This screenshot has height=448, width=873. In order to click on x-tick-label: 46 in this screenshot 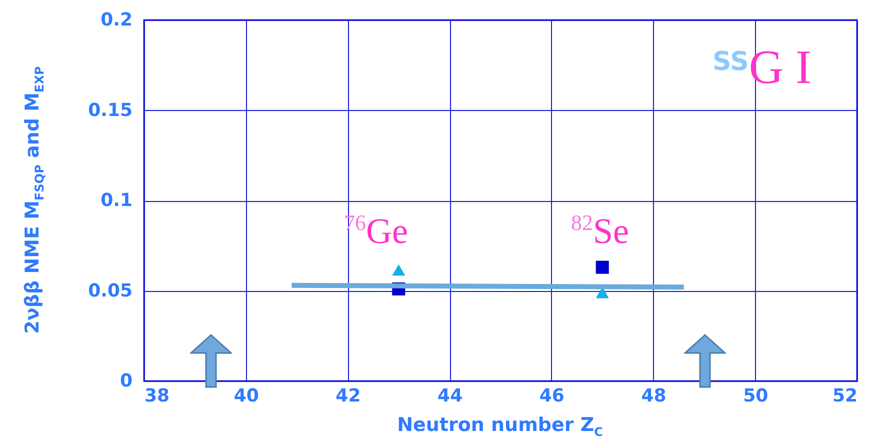, I will do `click(551, 396)`.